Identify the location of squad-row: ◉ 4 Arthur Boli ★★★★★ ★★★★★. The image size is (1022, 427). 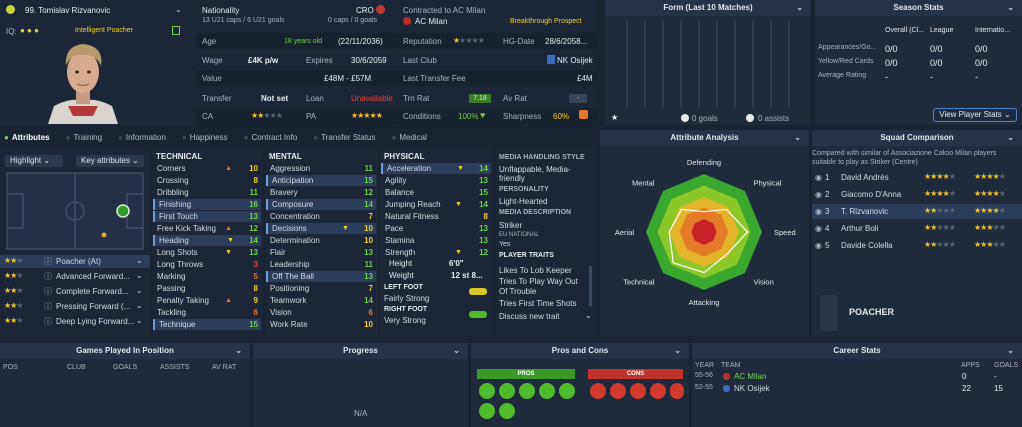
(917, 228).